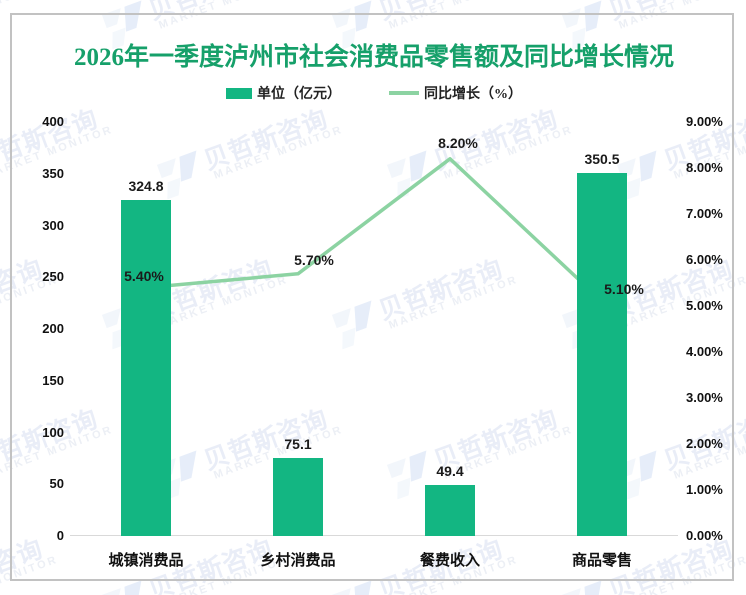 This screenshot has width=746, height=595. I want to click on legend-item-bar: 单位（亿元）, so click(283, 93).